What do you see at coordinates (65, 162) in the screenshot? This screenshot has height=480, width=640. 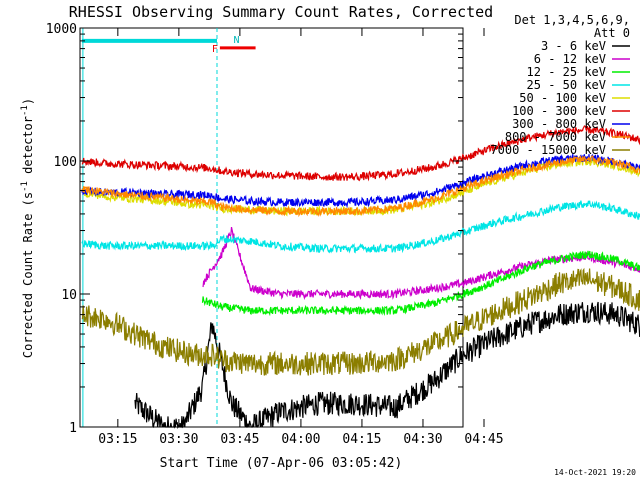 I see `y-tick-label: 100` at bounding box center [65, 162].